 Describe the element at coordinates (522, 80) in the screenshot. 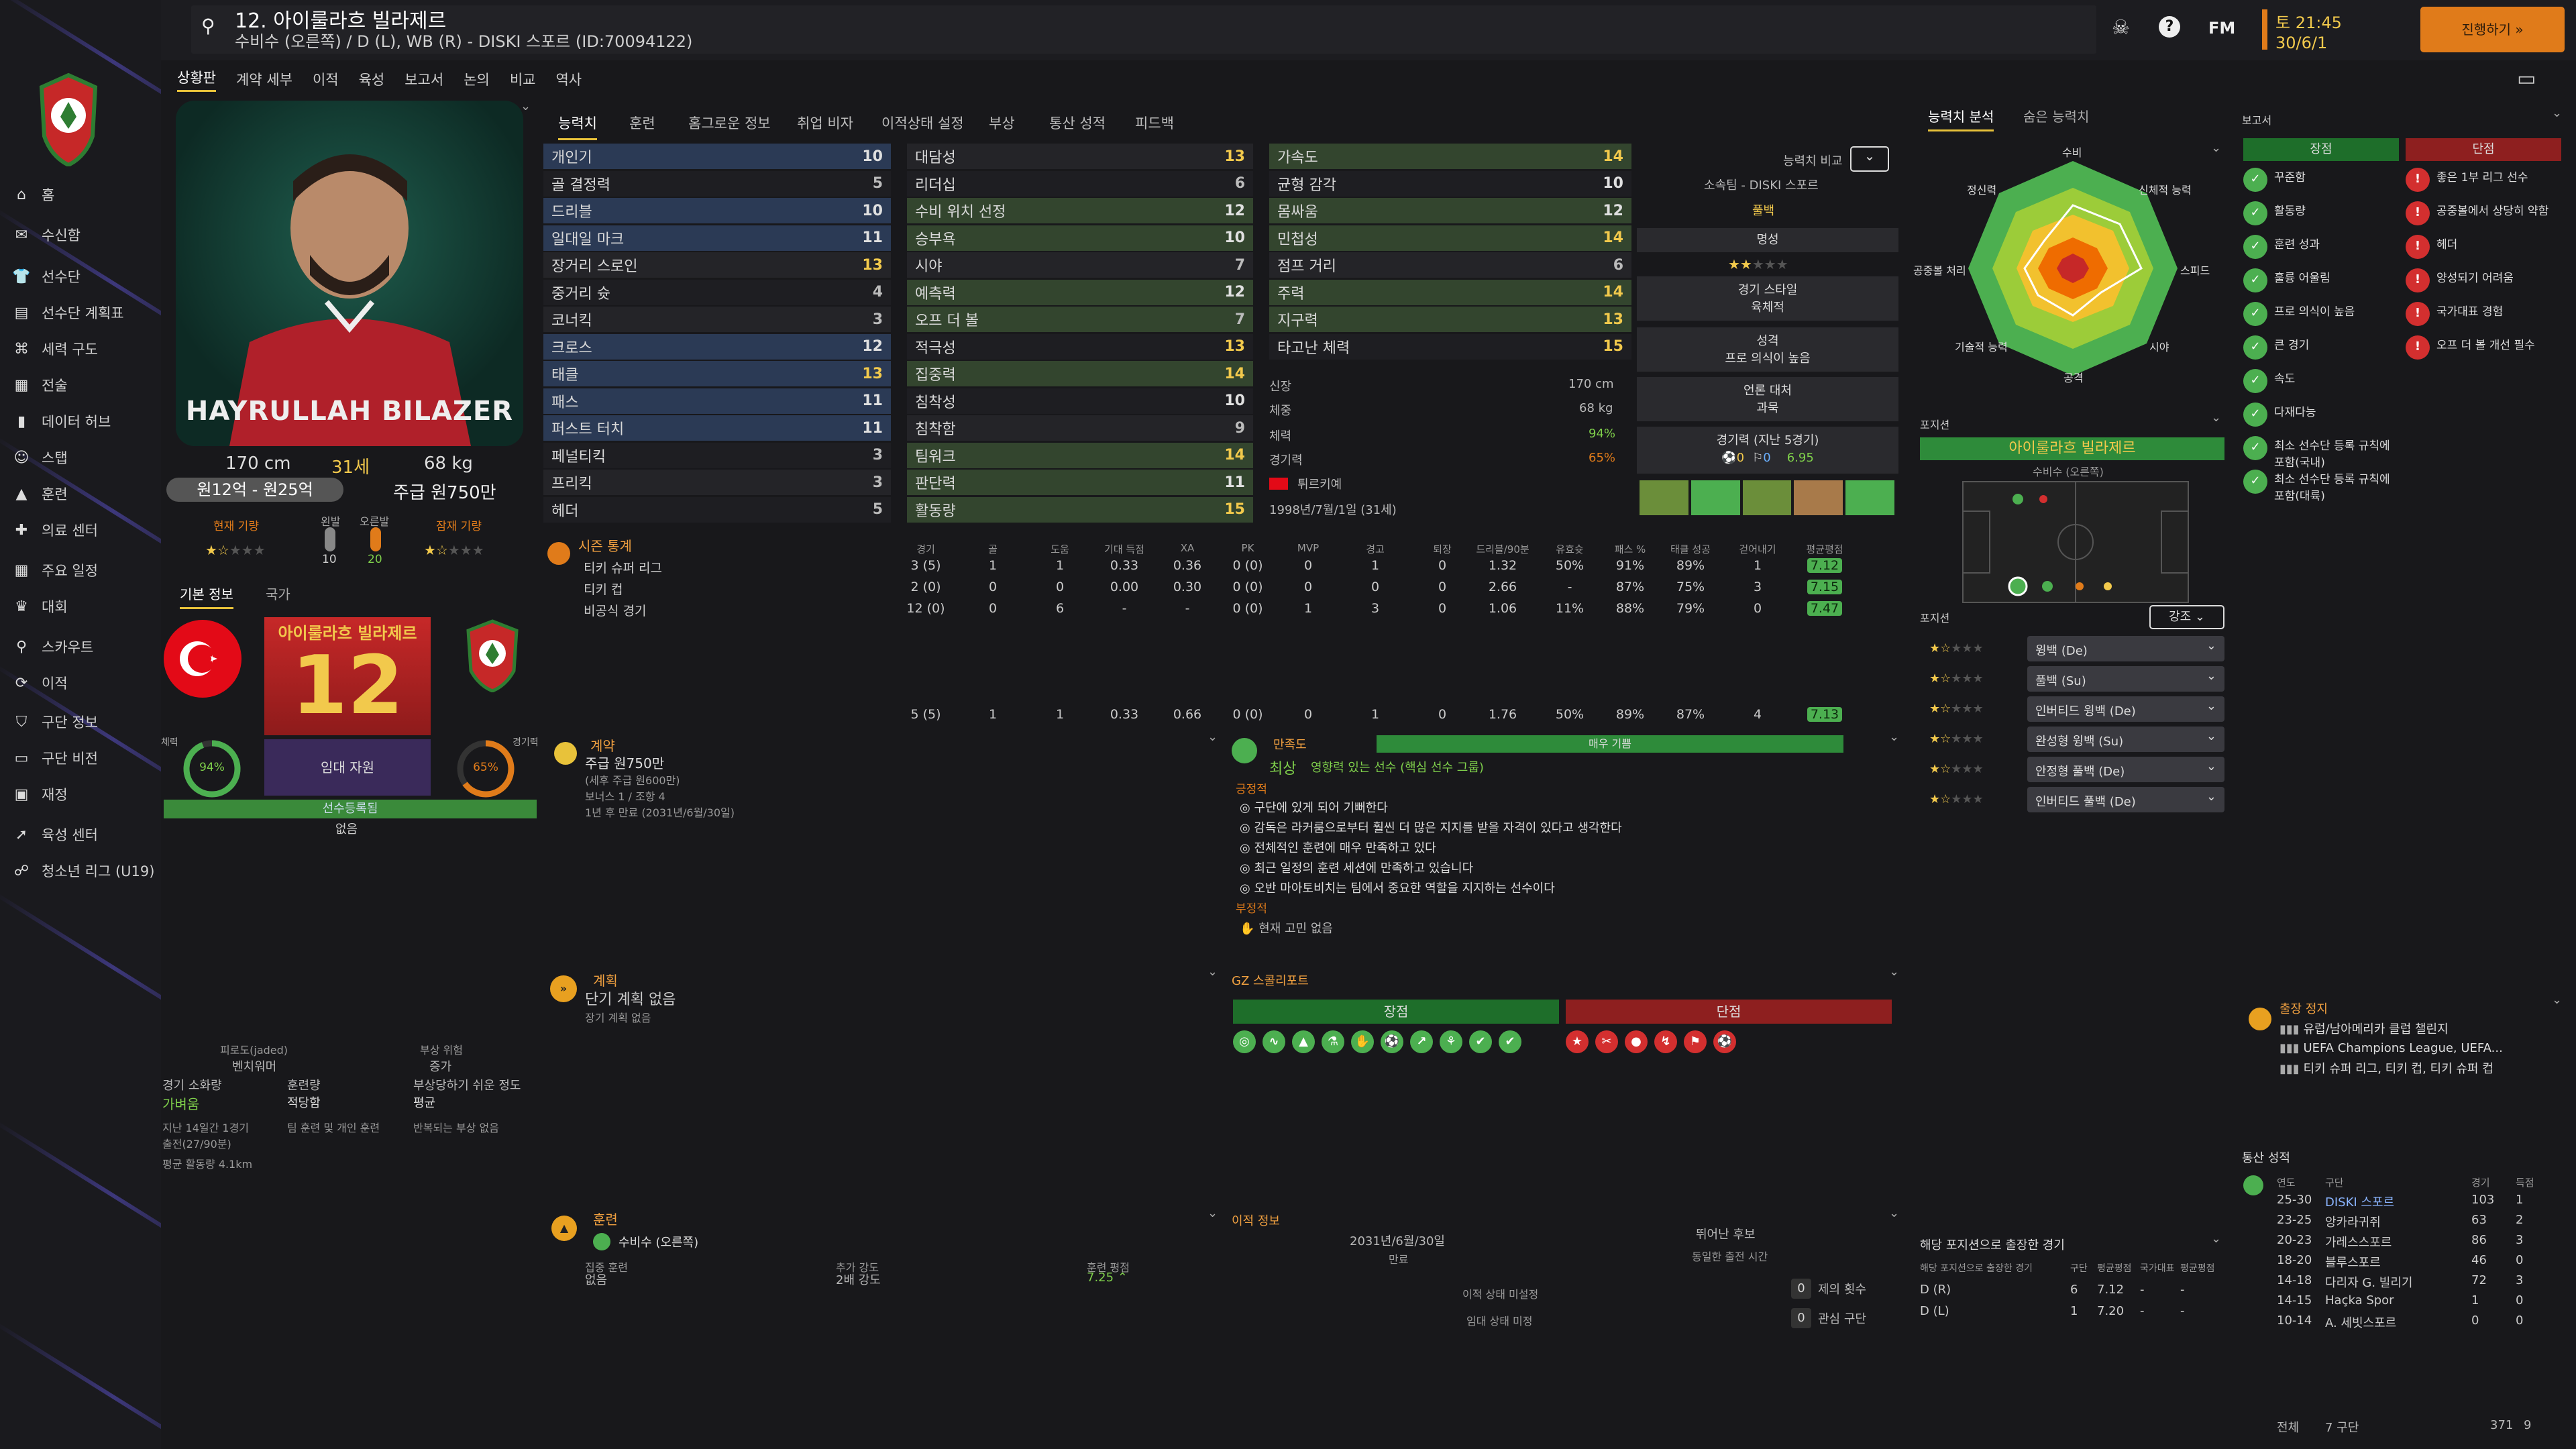

I see `subnav-compare: 비교` at that location.